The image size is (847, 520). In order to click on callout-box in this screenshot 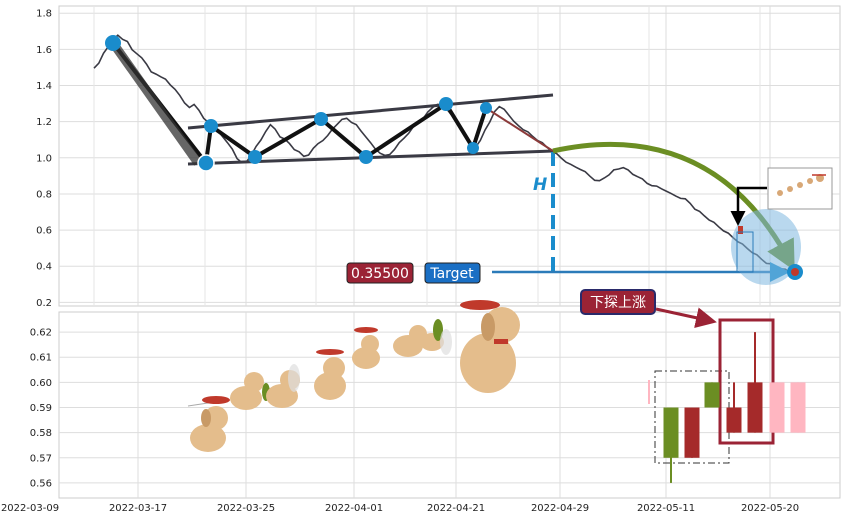, I will do `click(618, 302)`.